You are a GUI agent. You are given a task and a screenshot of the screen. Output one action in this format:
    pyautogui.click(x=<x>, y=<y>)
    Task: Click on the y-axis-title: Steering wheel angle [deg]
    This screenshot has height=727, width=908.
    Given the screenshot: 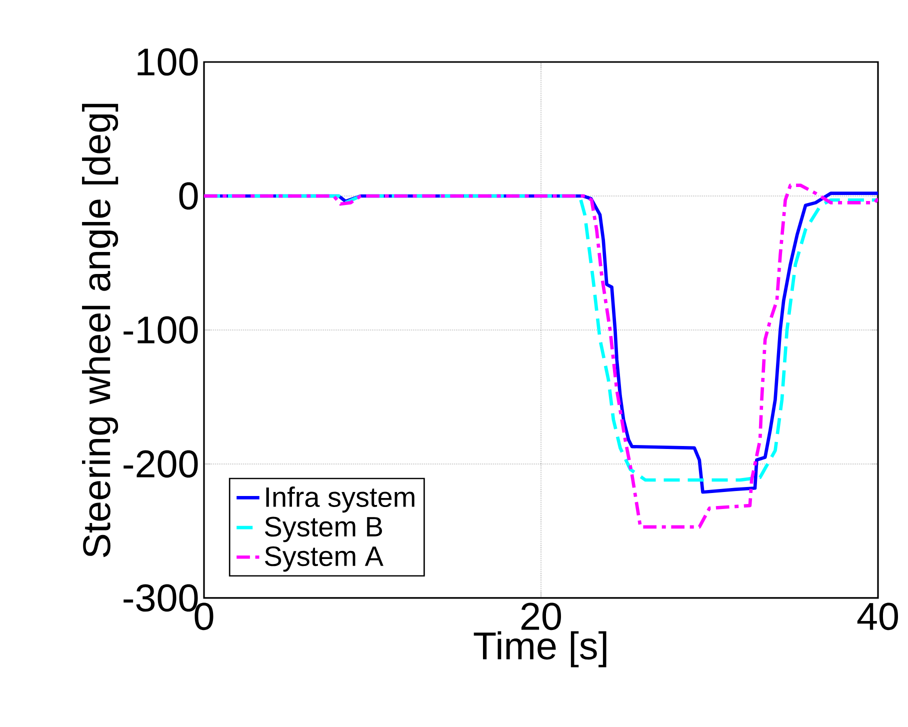 What is the action you would take?
    pyautogui.click(x=100, y=331)
    